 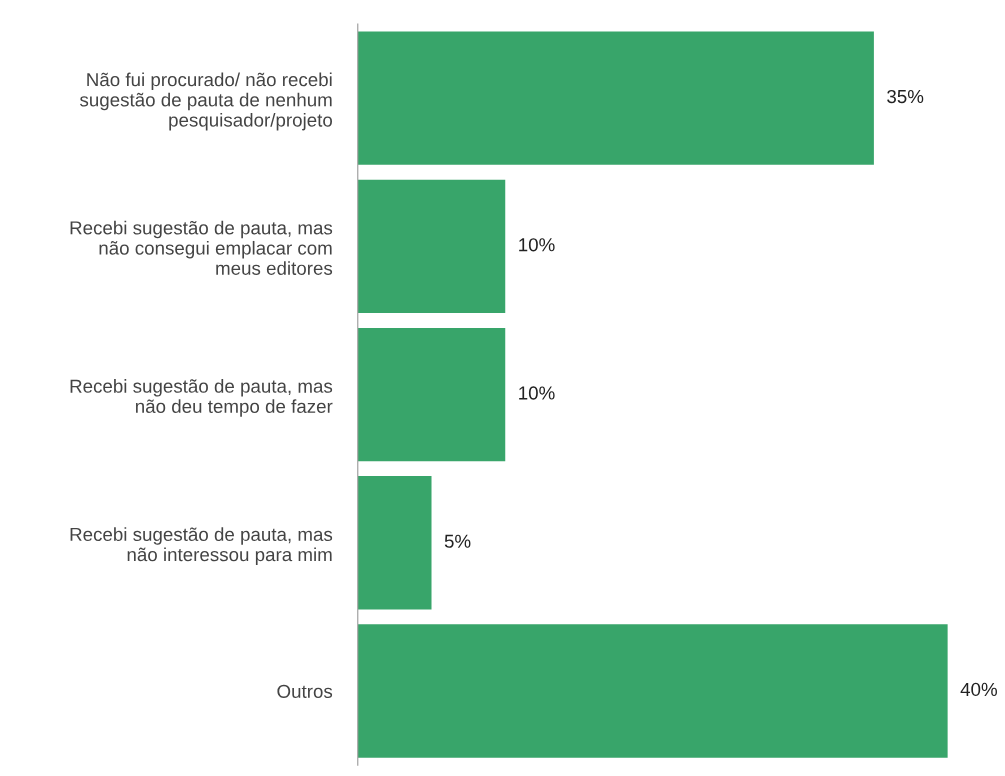 I want to click on y-tick-label: Não fui procurado/ não recebi sugestão de pauta de nenhum pesquisador/projeto, so click(x=206, y=101).